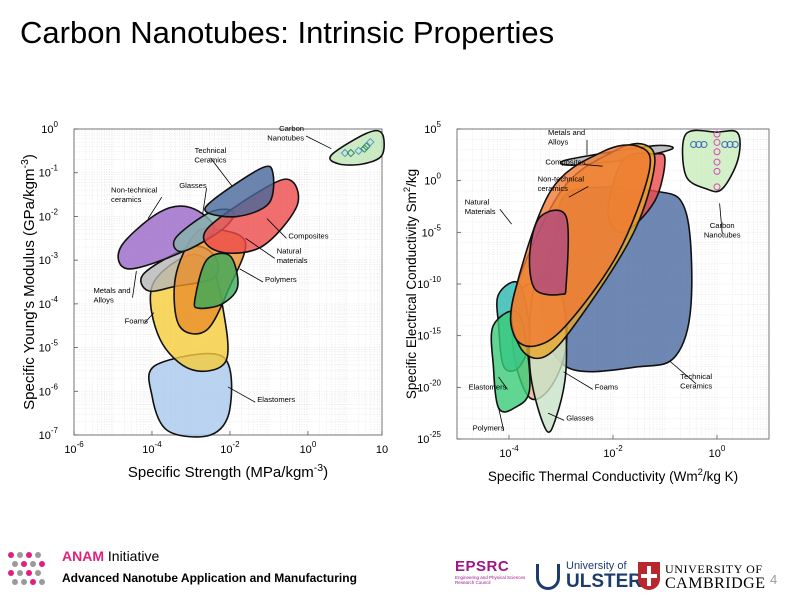  Describe the element at coordinates (193, 185) in the screenshot. I see `left-label-glasses: Glasses` at that location.